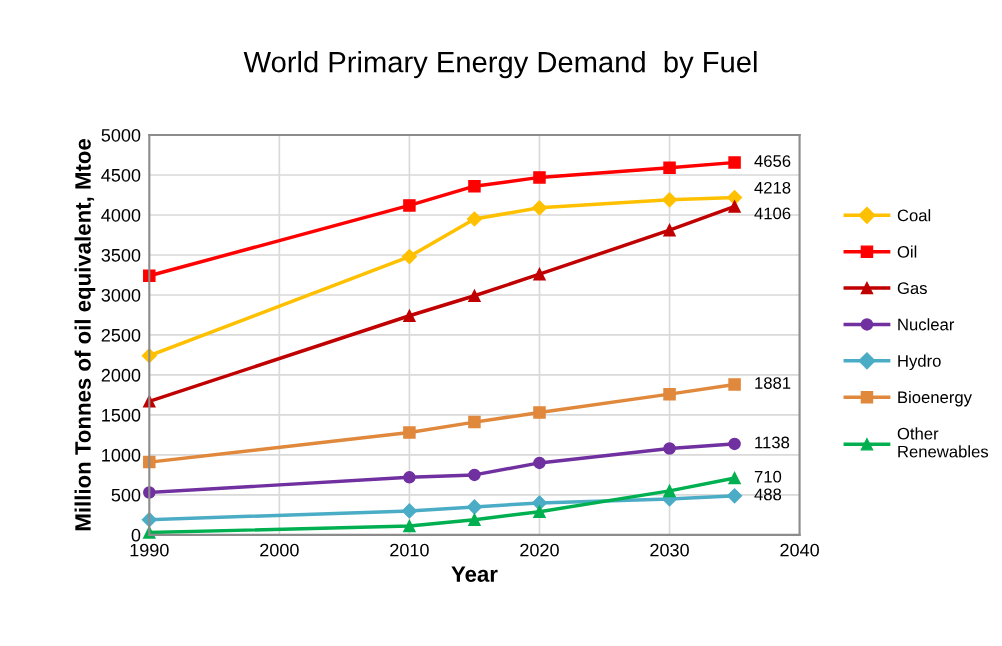 The height and width of the screenshot is (646, 1002). I want to click on legend-label: Gas, so click(912, 288).